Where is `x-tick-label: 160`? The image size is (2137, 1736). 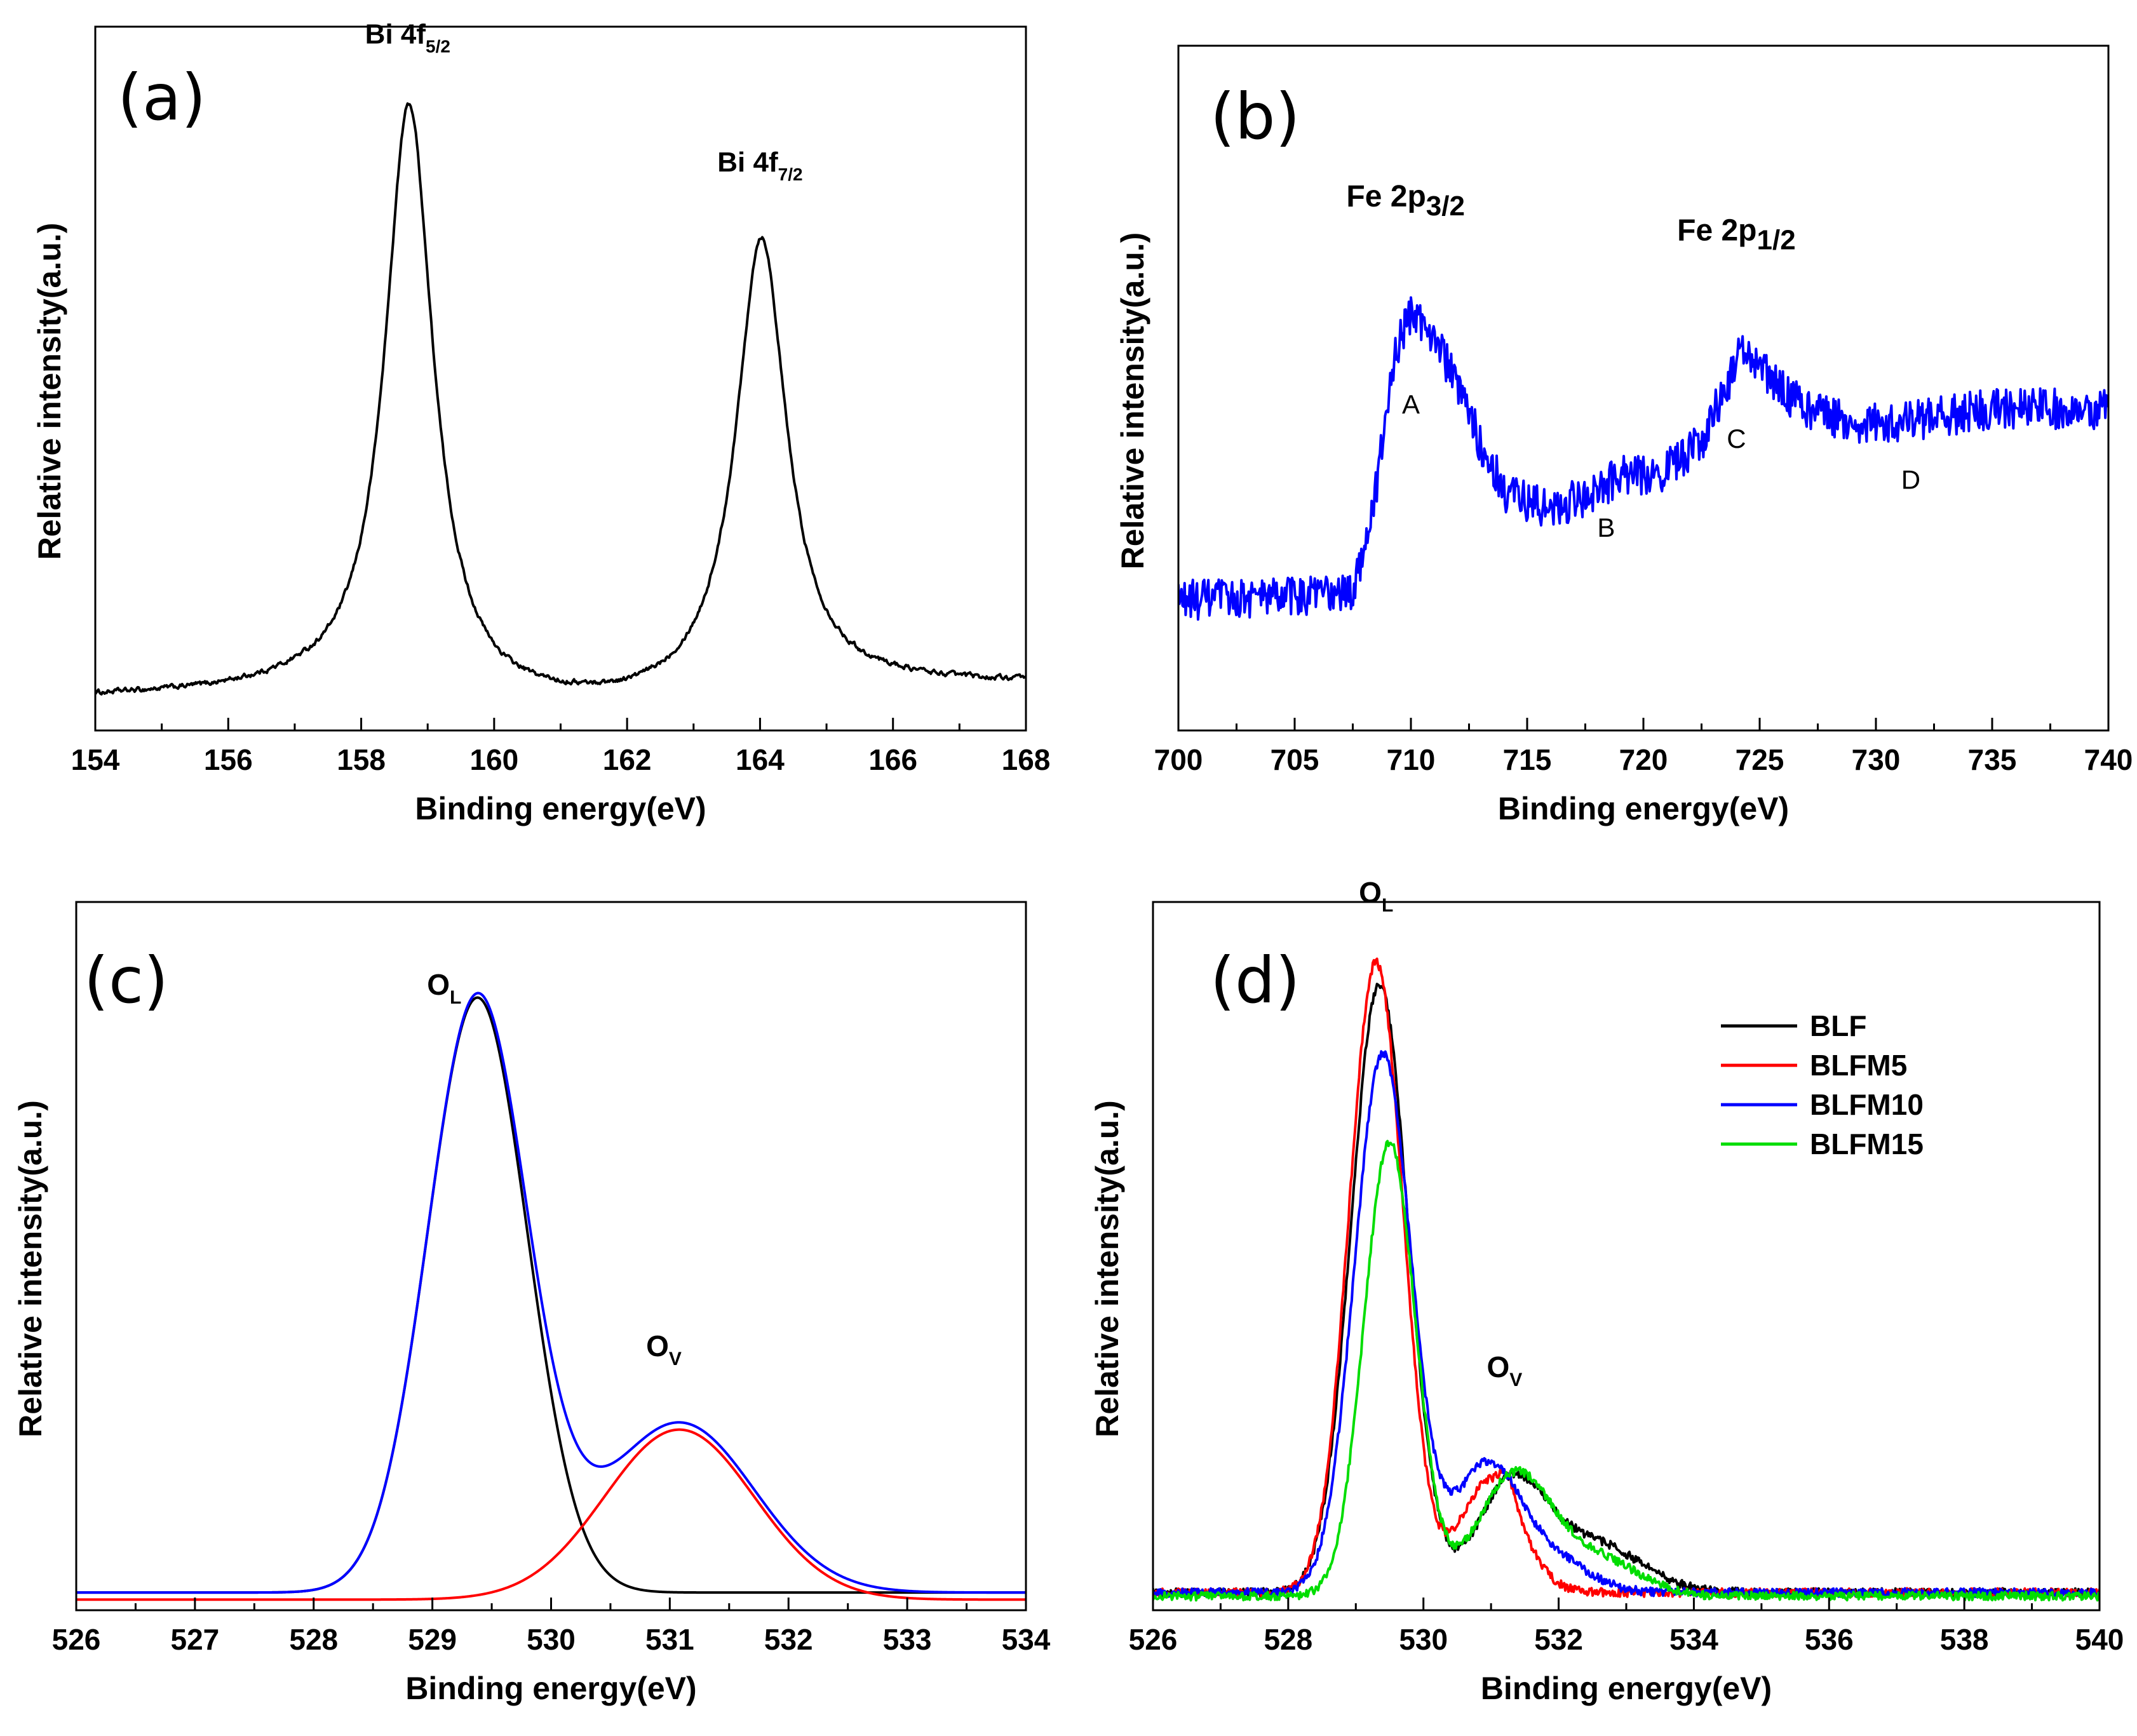
x-tick-label: 160 is located at coordinates (493, 759).